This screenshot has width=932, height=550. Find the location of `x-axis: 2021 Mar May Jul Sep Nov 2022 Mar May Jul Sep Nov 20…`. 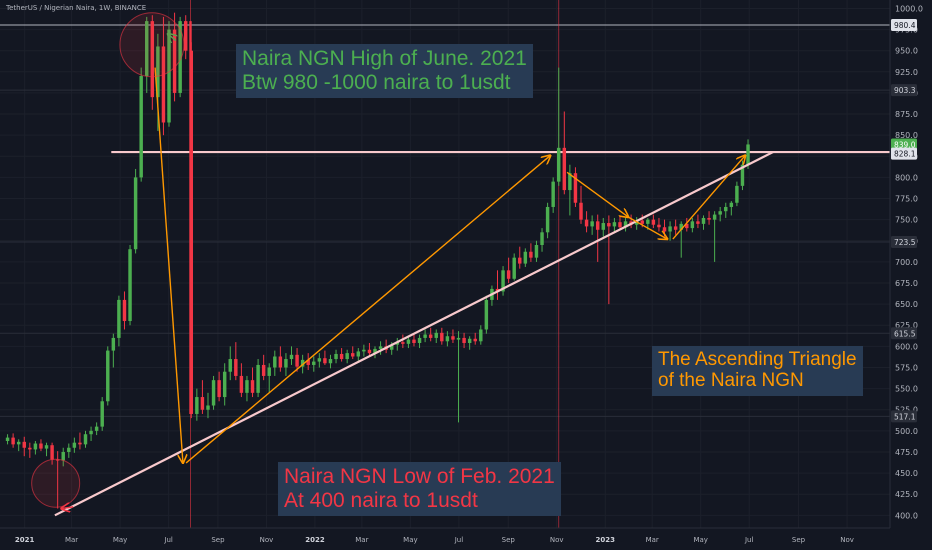

x-axis: 2021 Mar May Jul Sep Nov 2022 Mar May Jul Sep Nov 20… is located at coordinates (466, 538).